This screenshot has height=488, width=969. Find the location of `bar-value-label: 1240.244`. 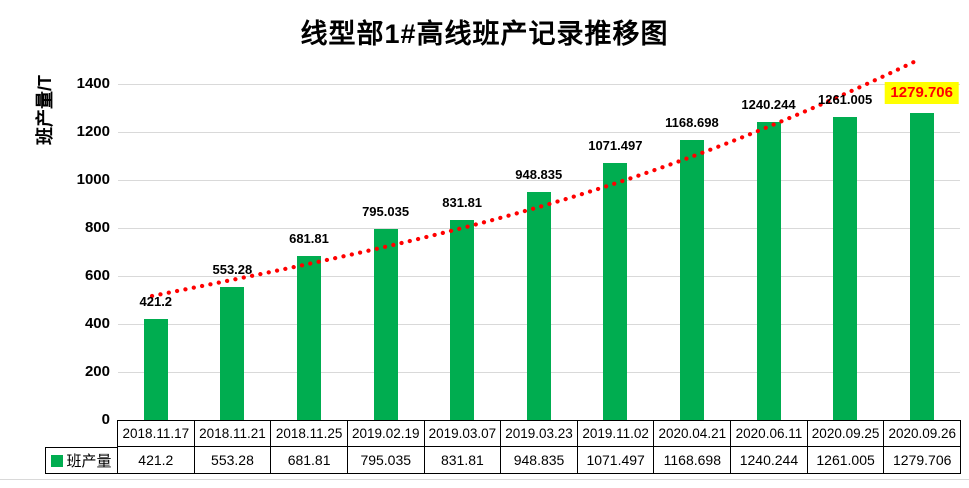

bar-value-label: 1240.244 is located at coordinates (768, 105).